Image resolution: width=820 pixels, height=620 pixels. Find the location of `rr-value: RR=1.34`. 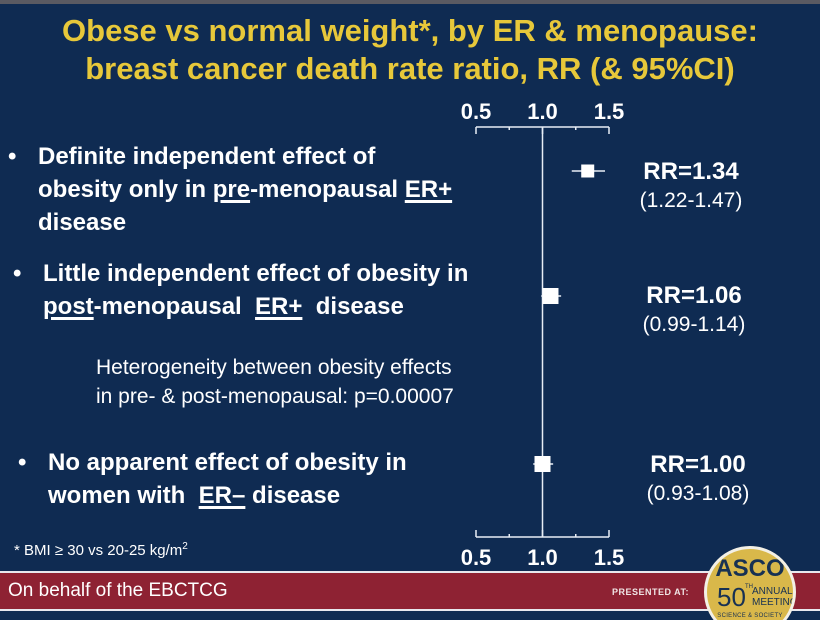

rr-value: RR=1.34 is located at coordinates (691, 171).